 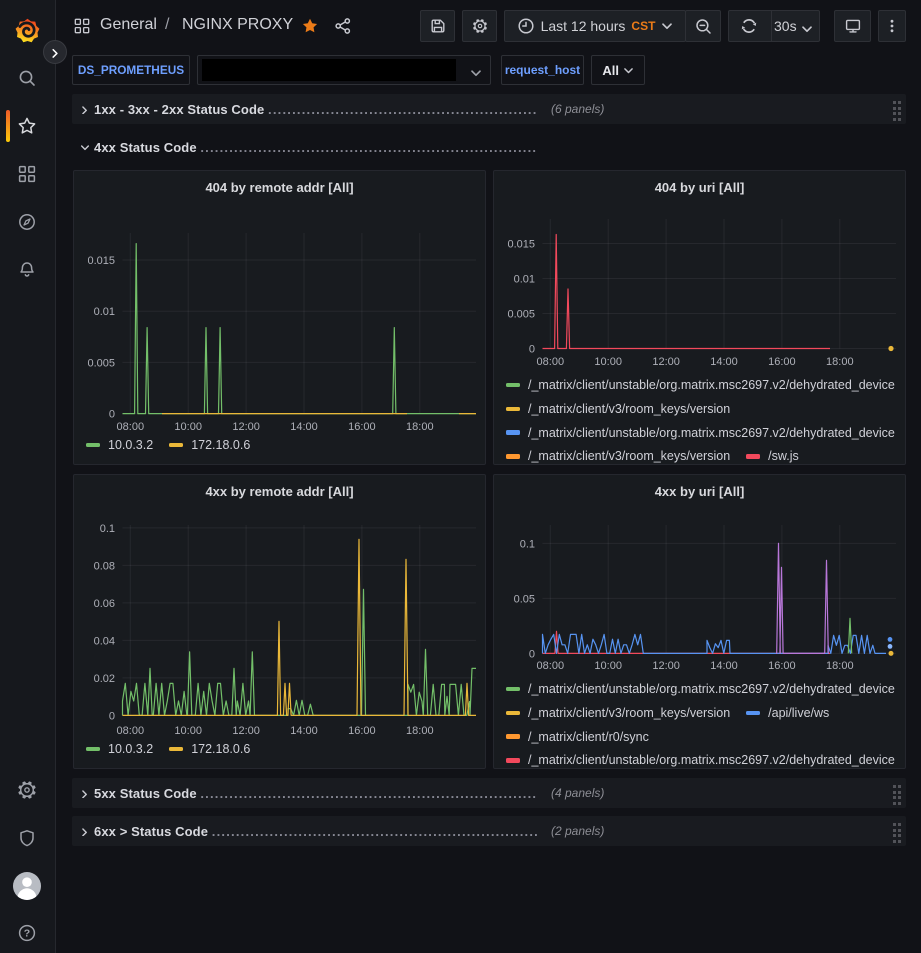 What do you see at coordinates (104, 604) in the screenshot?
I see `svg-text: 0.06` at bounding box center [104, 604].